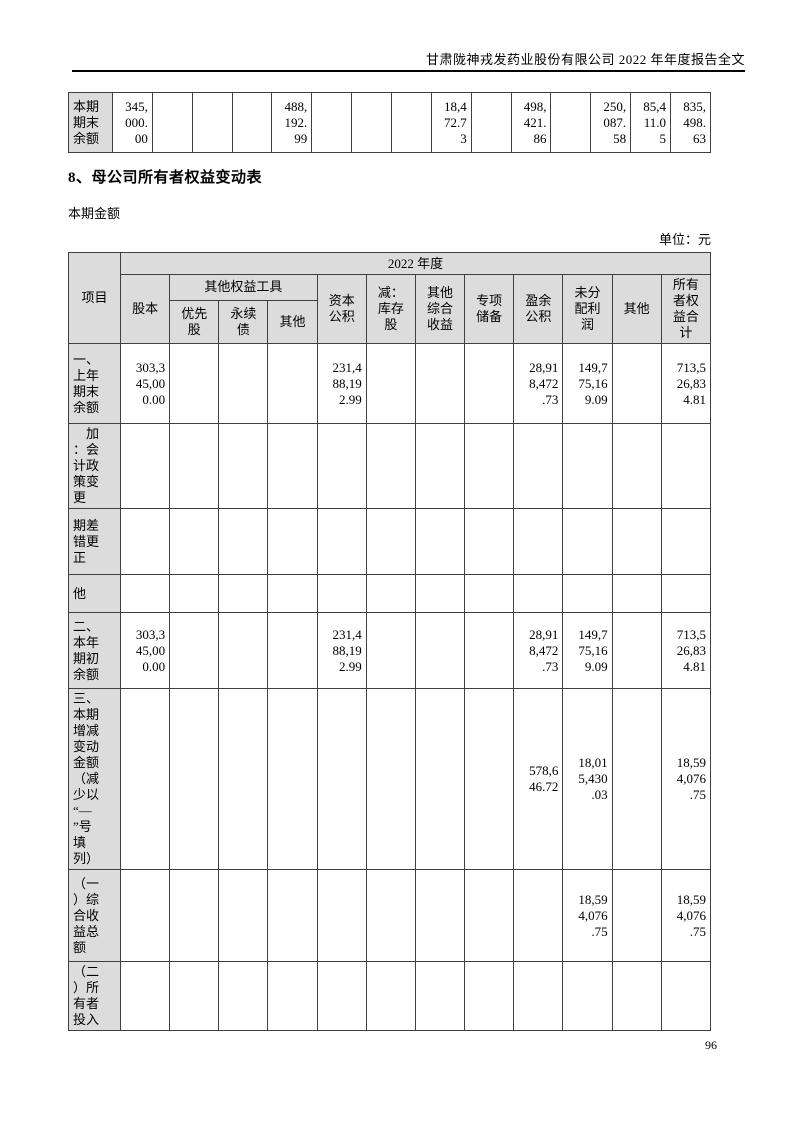 The image size is (793, 1122). Describe the element at coordinates (94, 541) in the screenshot. I see `row-label: 期差 错更 正` at that location.